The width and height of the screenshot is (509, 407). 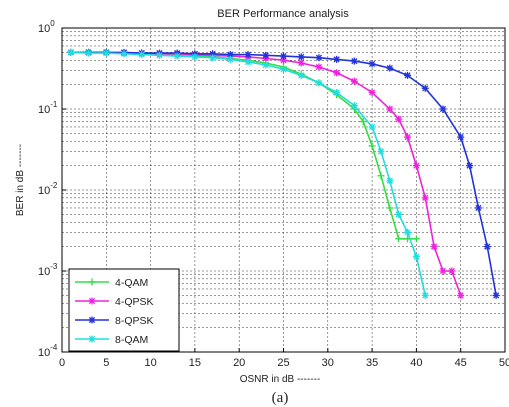 I want to click on y-tick-label: 10⁻⁴, so click(x=48, y=351).